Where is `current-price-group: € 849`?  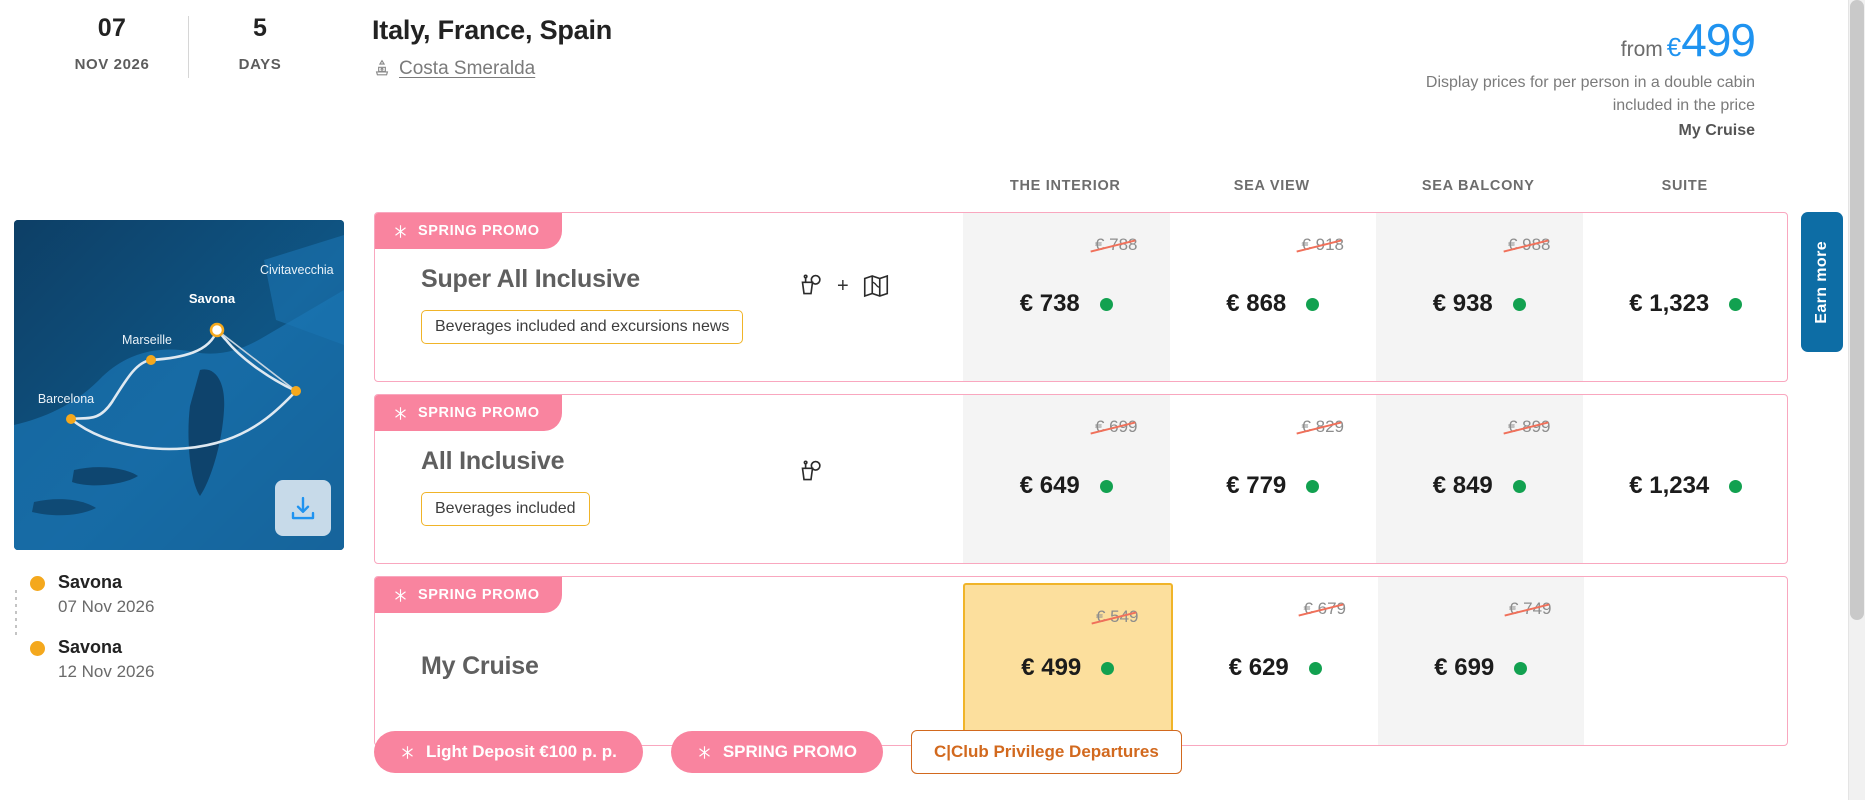 current-price-group: € 849 is located at coordinates (1479, 486).